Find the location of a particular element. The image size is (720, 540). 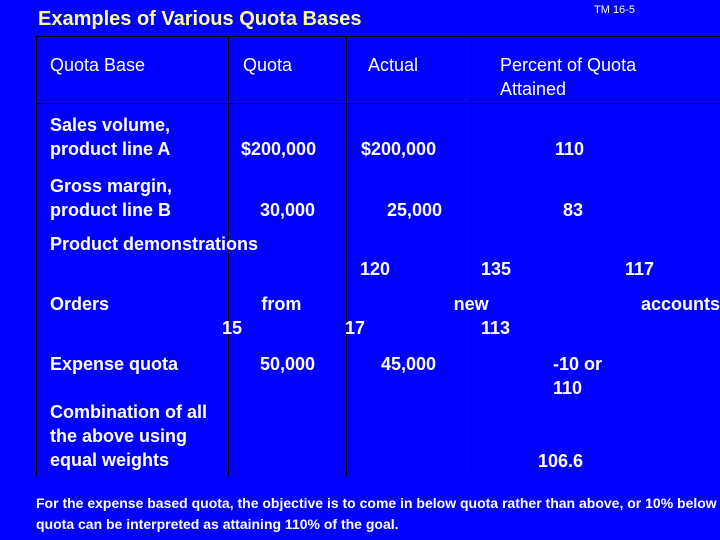

slide-code: TM 16-5 is located at coordinates (614, 10).